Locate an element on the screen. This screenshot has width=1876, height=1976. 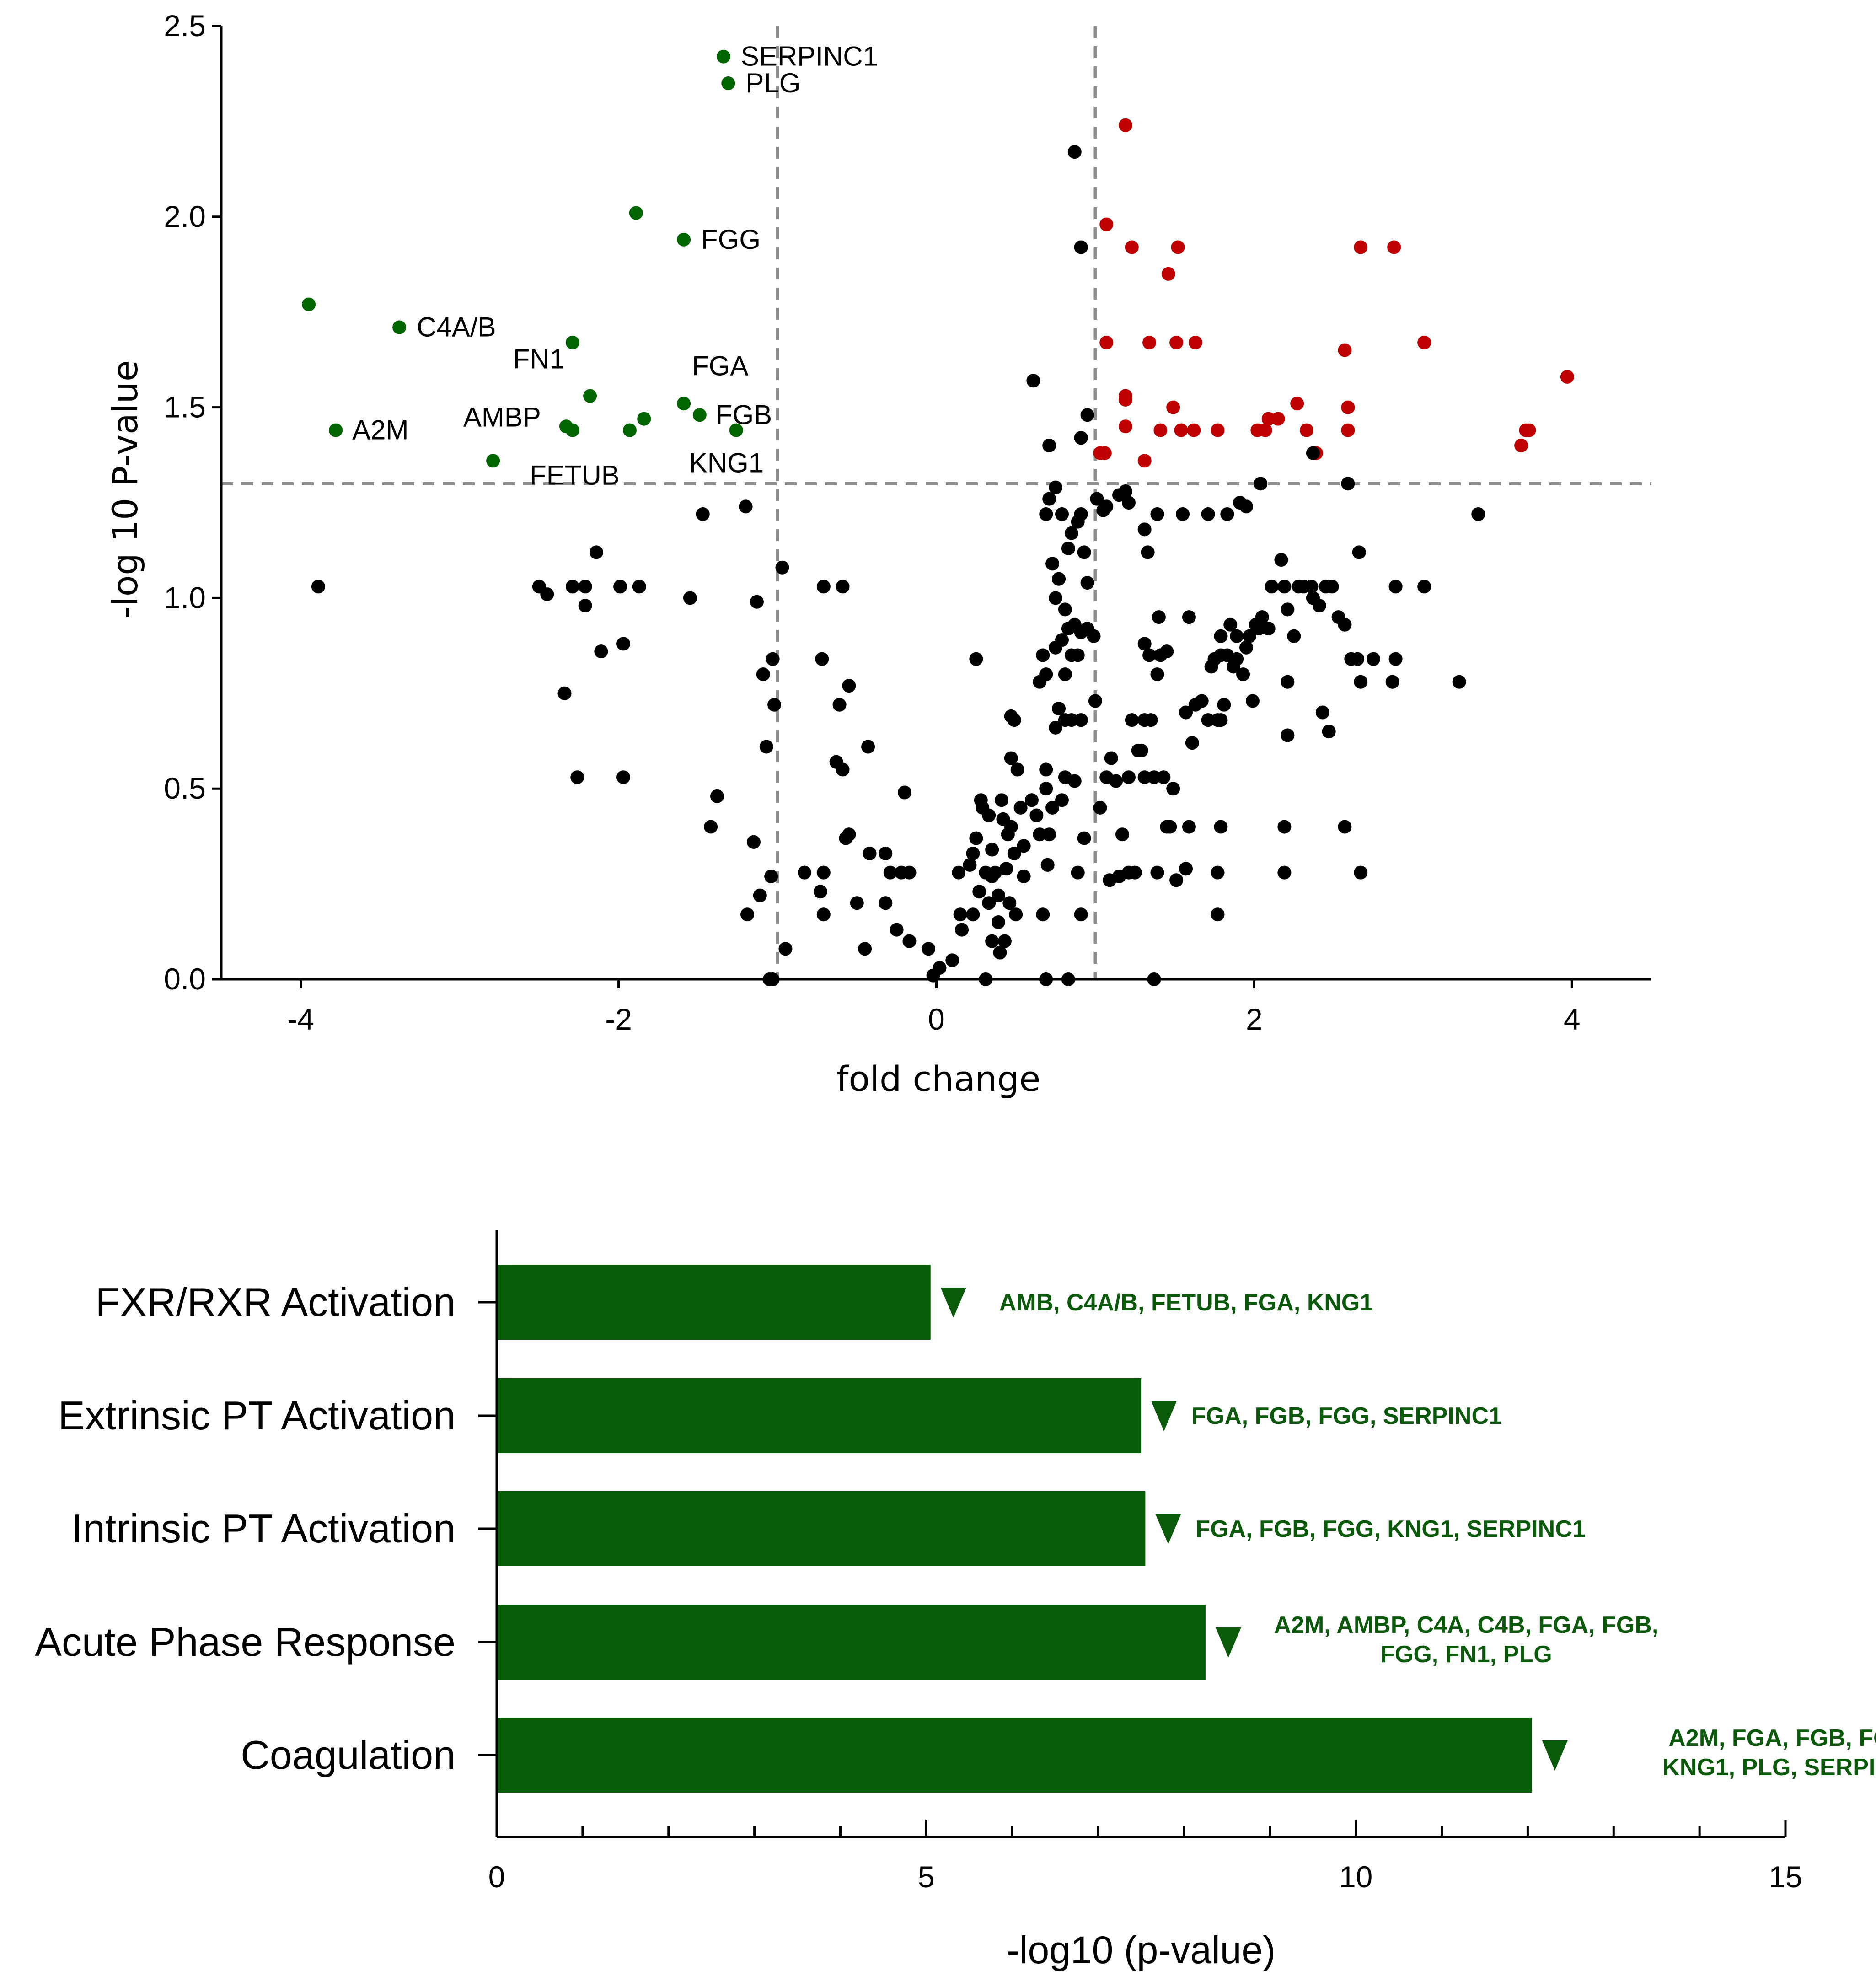
gene-label-kng1: KNG1 is located at coordinates (727, 463).